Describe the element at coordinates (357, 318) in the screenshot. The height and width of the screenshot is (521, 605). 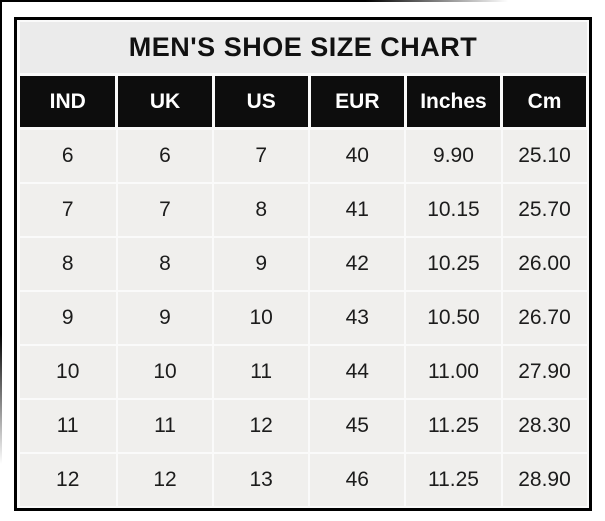
I see `table-cell: 43` at that location.